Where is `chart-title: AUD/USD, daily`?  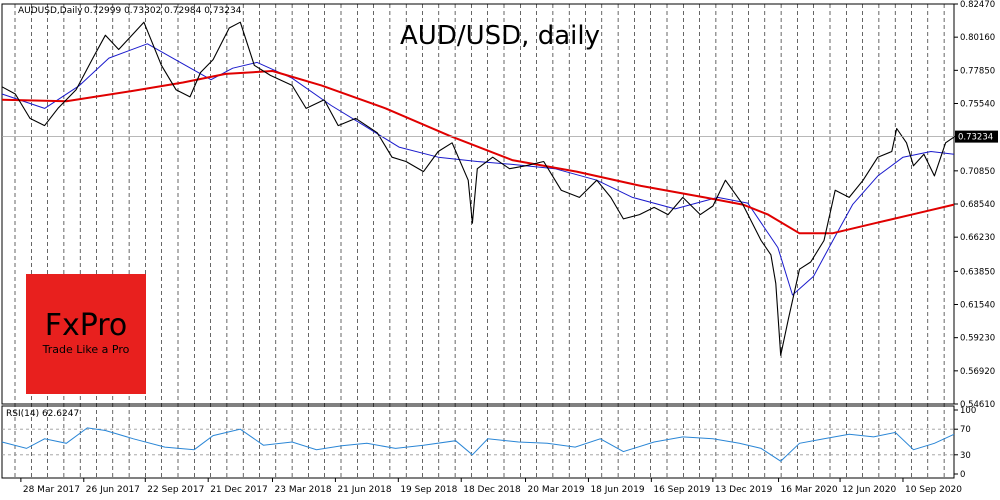 chart-title: AUD/USD, daily is located at coordinates (500, 36).